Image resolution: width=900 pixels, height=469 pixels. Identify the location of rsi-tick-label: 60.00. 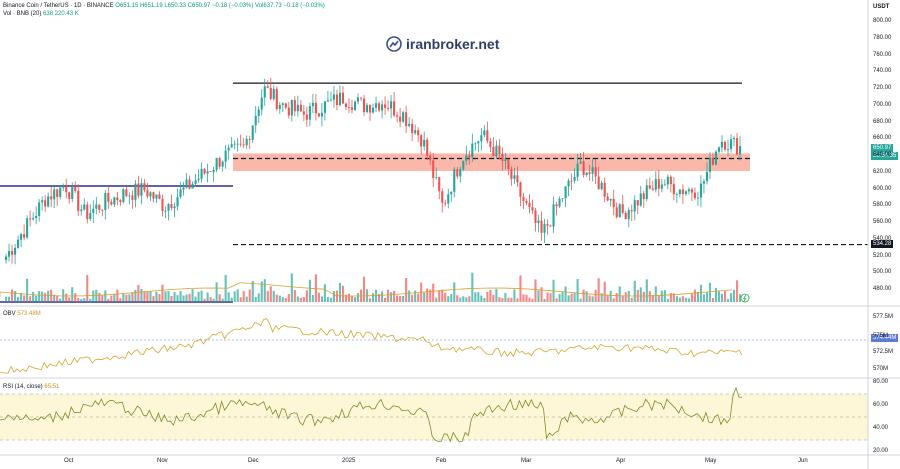
(881, 405).